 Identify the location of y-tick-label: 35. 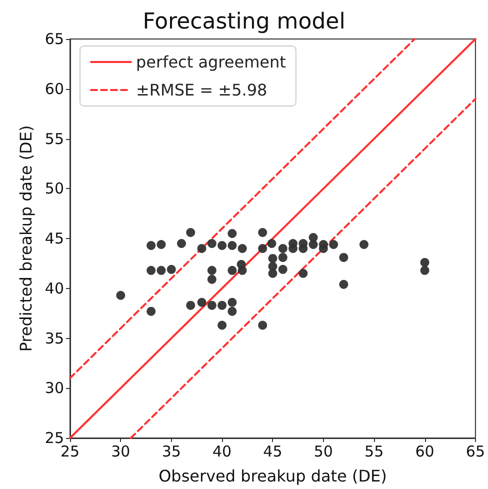
(54, 338).